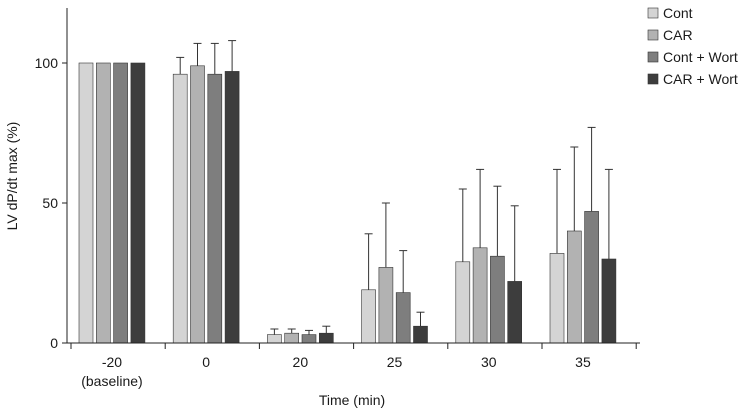 This screenshot has height=414, width=743. Describe the element at coordinates (700, 79) in the screenshot. I see `legend-label: CAR + Wort` at that location.